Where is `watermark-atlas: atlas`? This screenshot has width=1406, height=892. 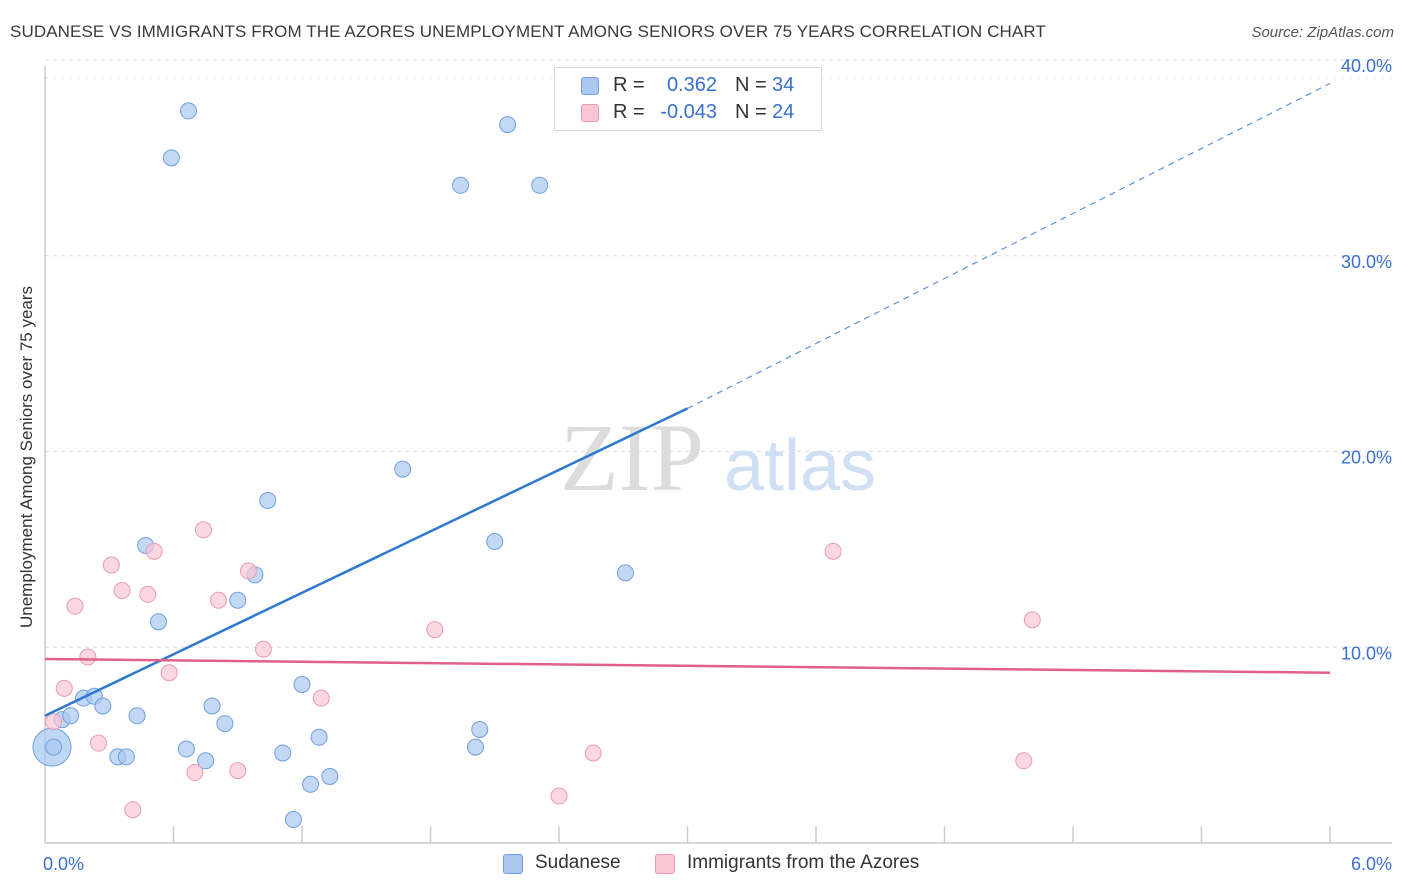
watermark-atlas: atlas is located at coordinates (800, 466).